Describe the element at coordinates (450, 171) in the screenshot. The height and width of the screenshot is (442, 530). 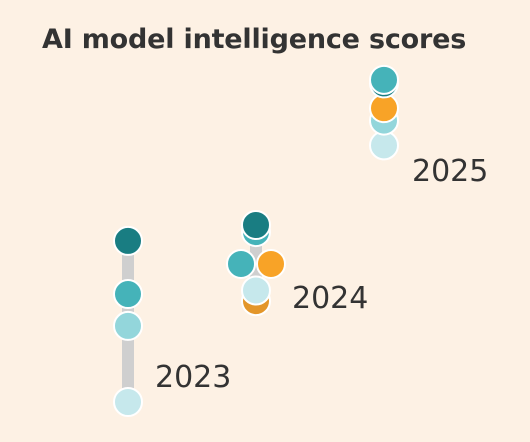
I see `year-label-2025: 2025` at that location.